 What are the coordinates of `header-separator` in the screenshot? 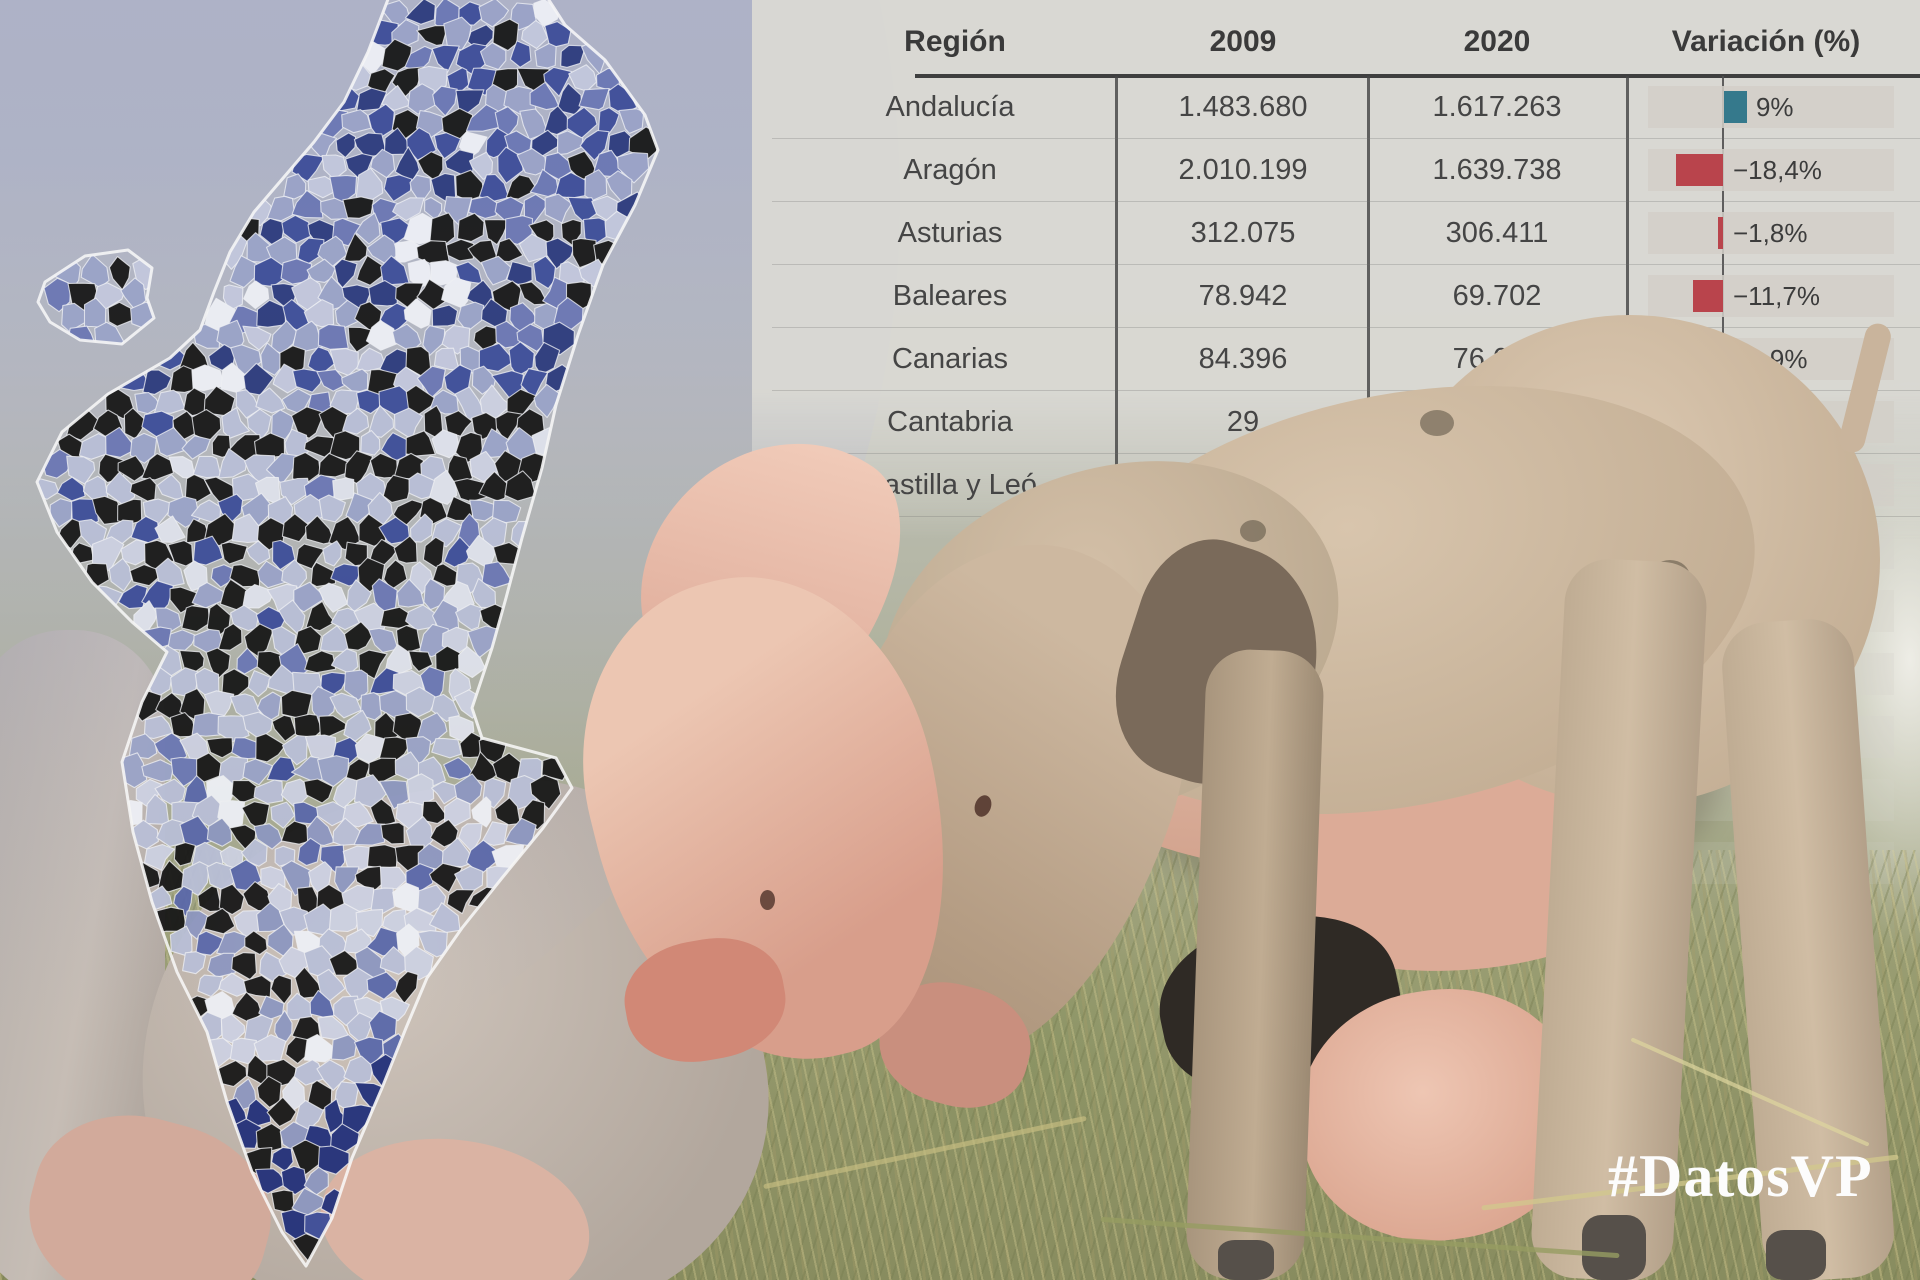 It's located at (1417, 76).